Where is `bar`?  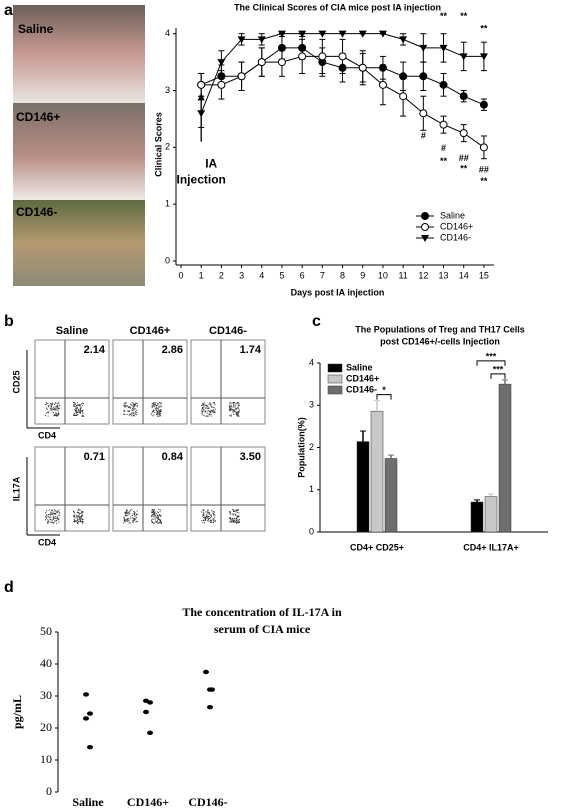 bar is located at coordinates (363, 487).